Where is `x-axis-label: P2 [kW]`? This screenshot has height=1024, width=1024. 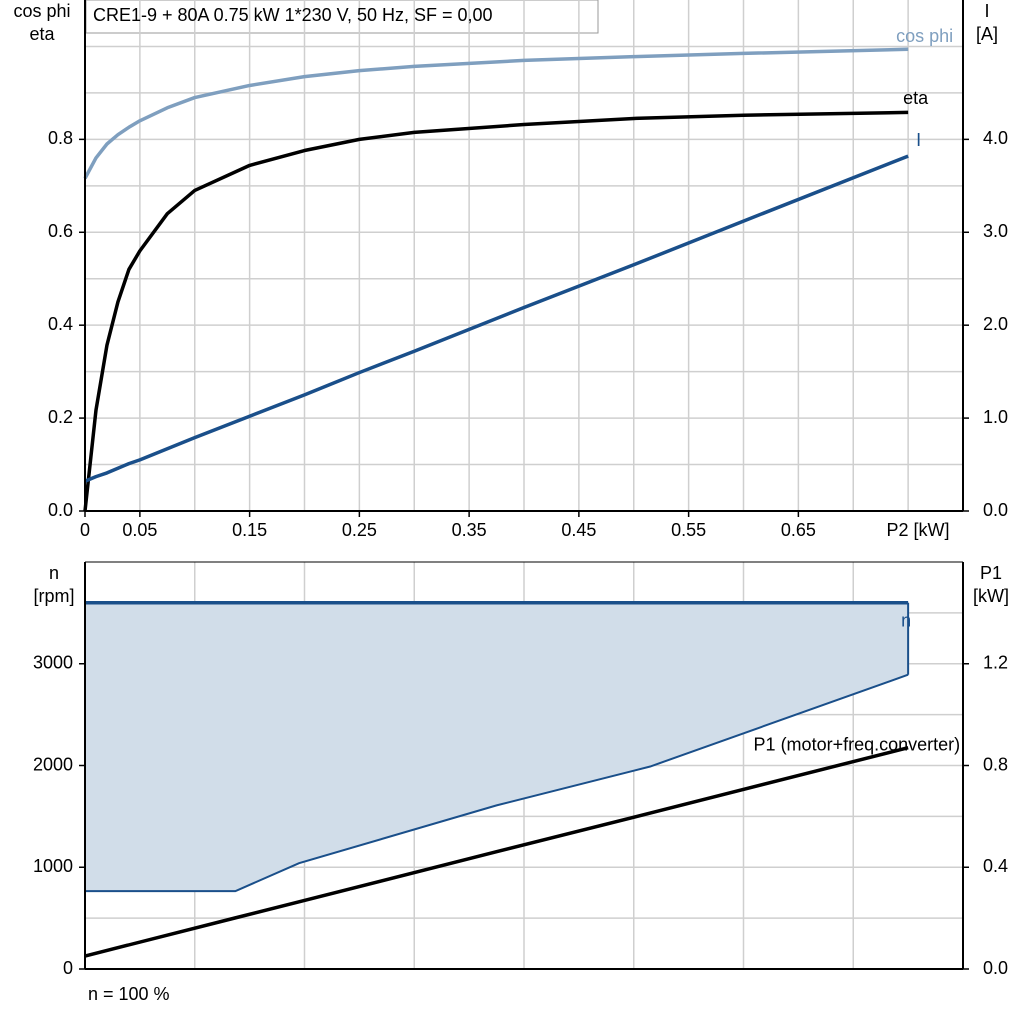 x-axis-label: P2 [kW] is located at coordinates (917, 530).